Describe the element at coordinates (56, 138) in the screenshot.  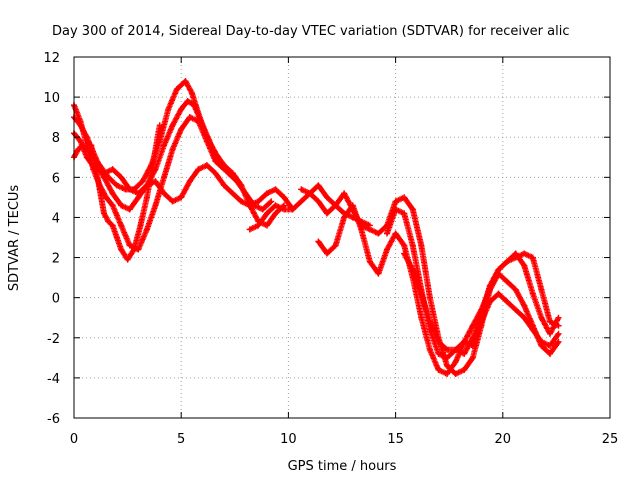
I see `y-tick-label: 8` at that location.